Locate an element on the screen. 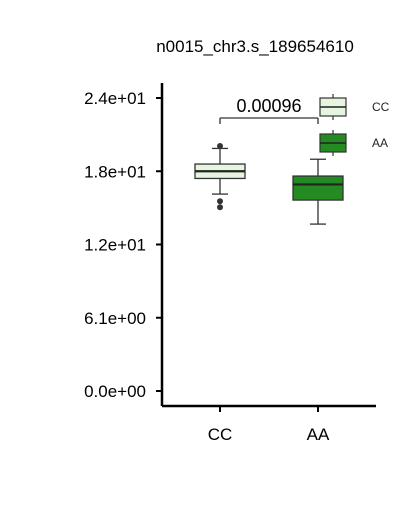 The width and height of the screenshot is (413, 507). pvalue-label: 0.00096 is located at coordinates (268, 106).